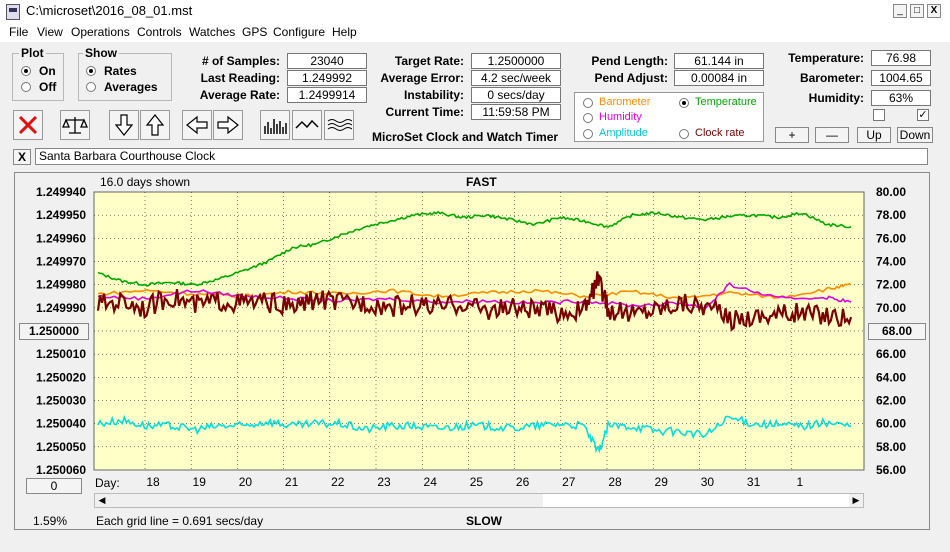 This screenshot has width=950, height=552. I want to click on menu-view: View, so click(50, 32).